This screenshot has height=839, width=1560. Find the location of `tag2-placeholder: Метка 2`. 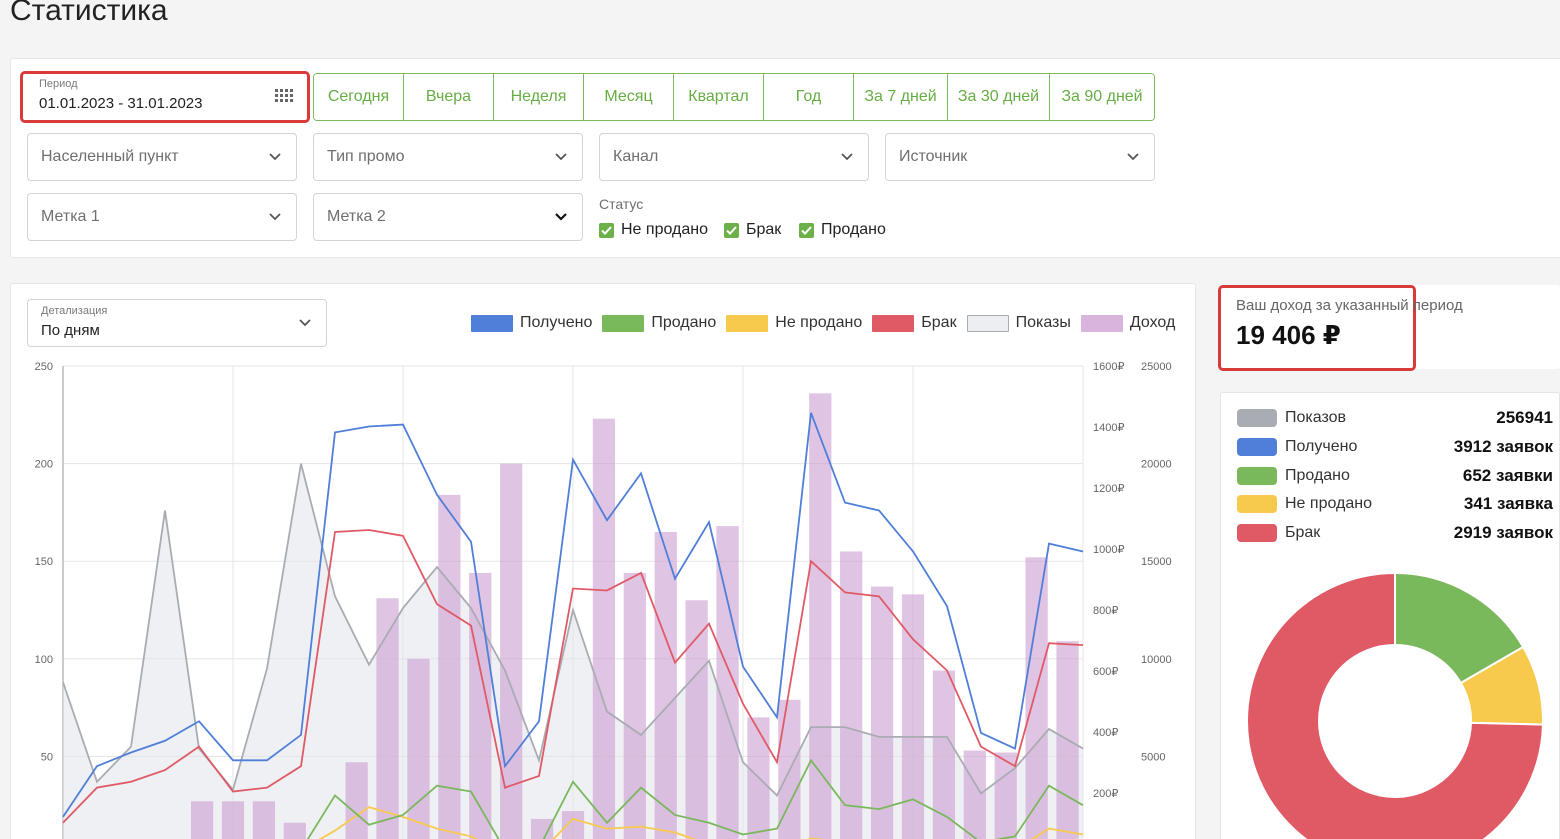

tag2-placeholder: Метка 2 is located at coordinates (356, 216).